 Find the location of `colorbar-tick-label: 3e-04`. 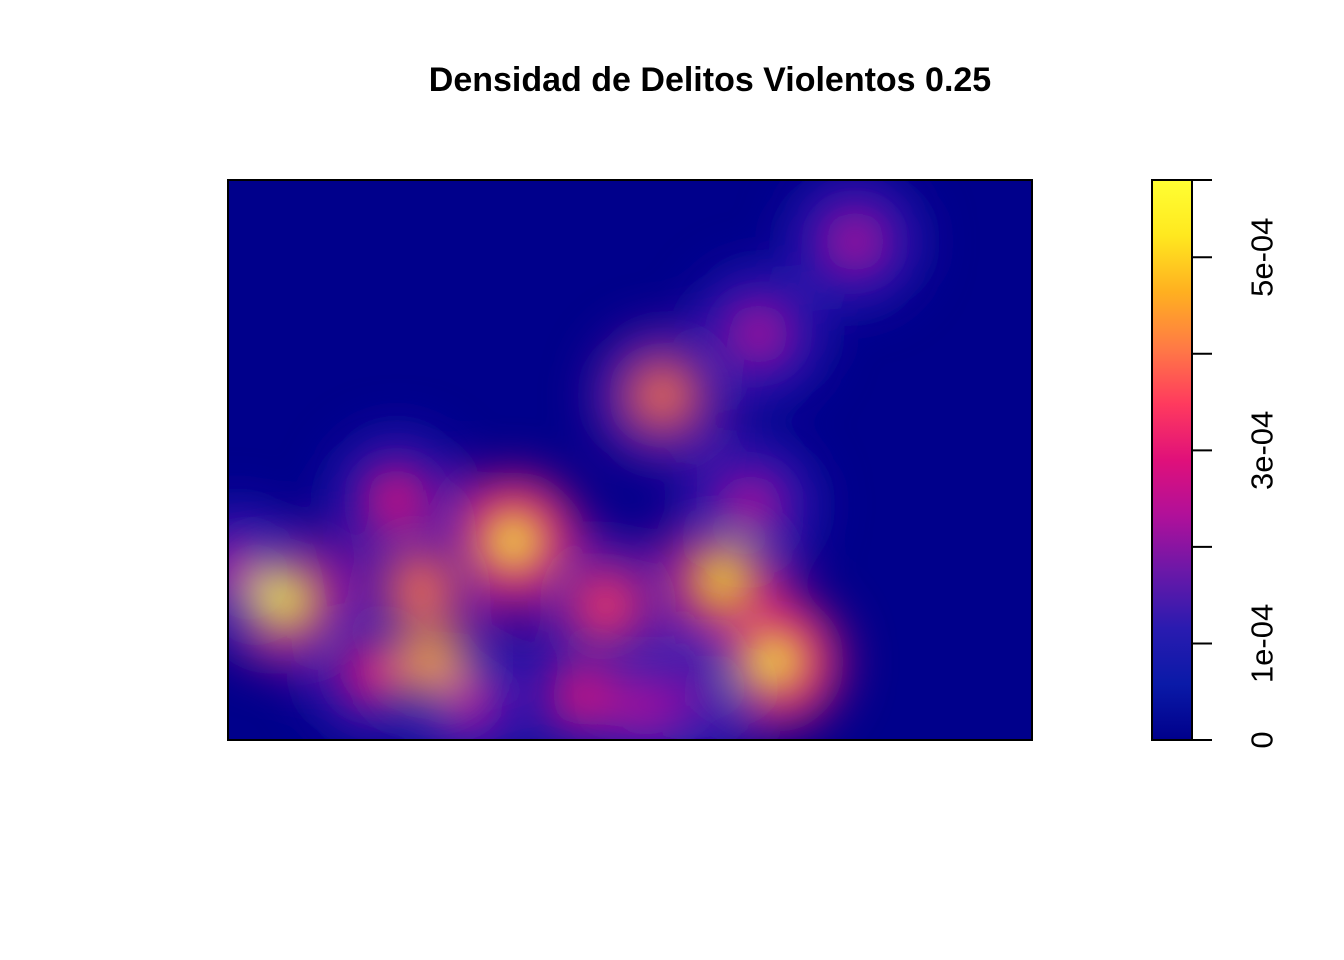

colorbar-tick-label: 3e-04 is located at coordinates (1262, 450).